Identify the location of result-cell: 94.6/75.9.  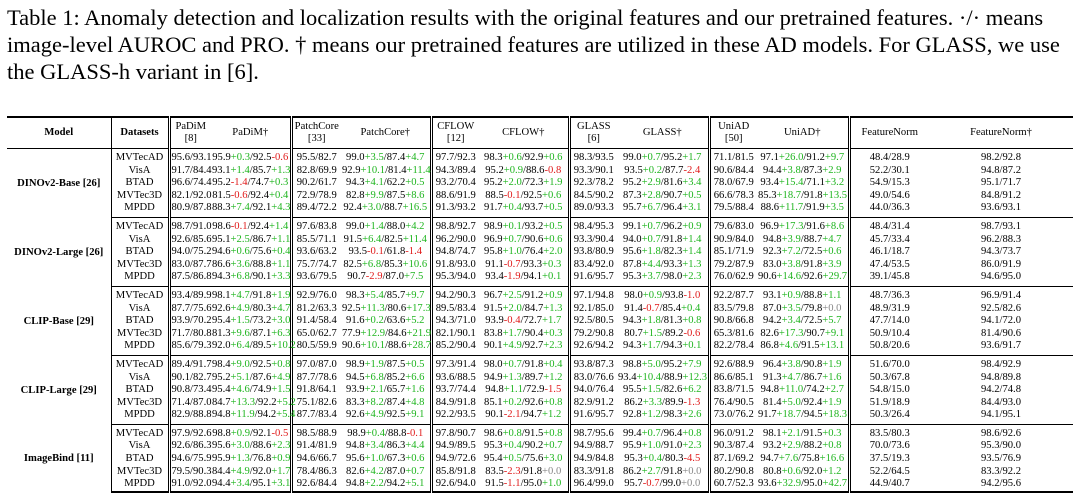
(189, 459).